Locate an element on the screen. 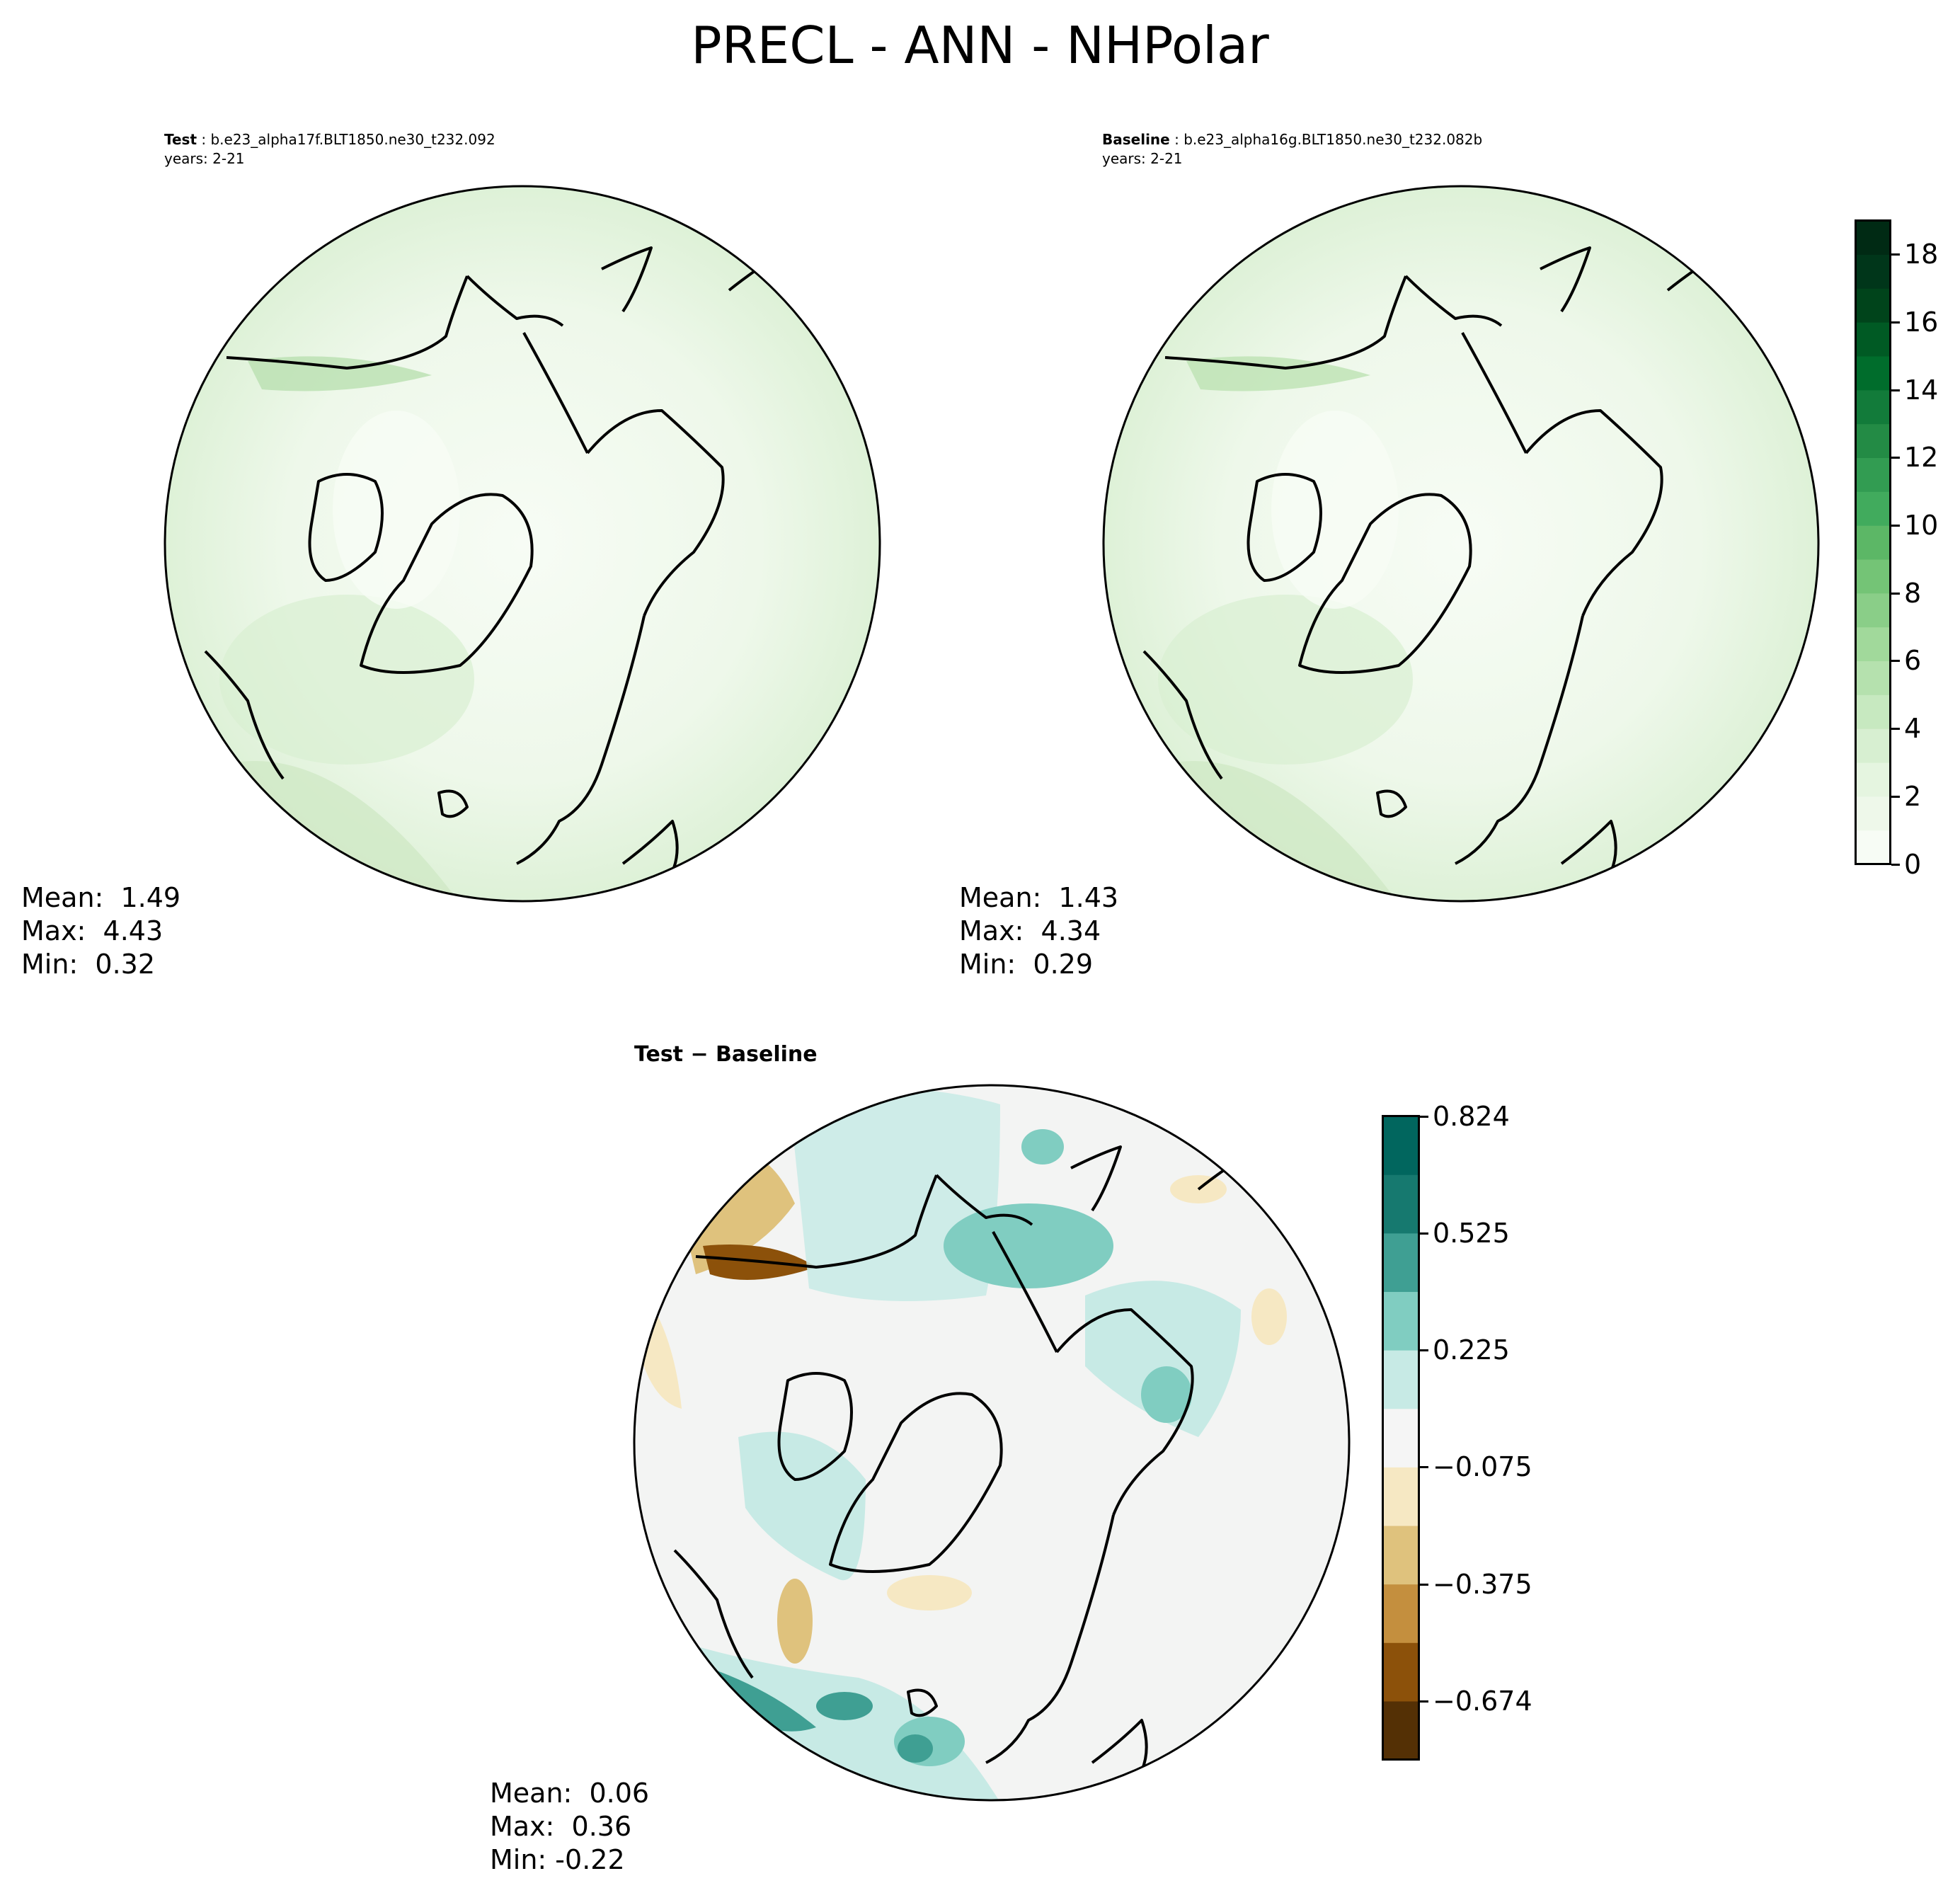 This screenshot has height=1888, width=1960. test-mean: Mean: 1.49 is located at coordinates (101, 898).